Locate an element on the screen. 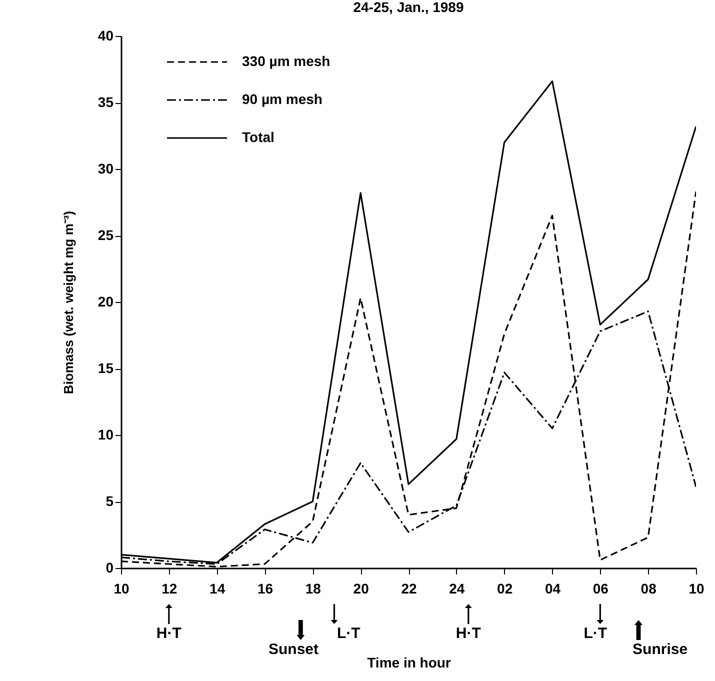  x-tick-label: 18 is located at coordinates (313, 588).